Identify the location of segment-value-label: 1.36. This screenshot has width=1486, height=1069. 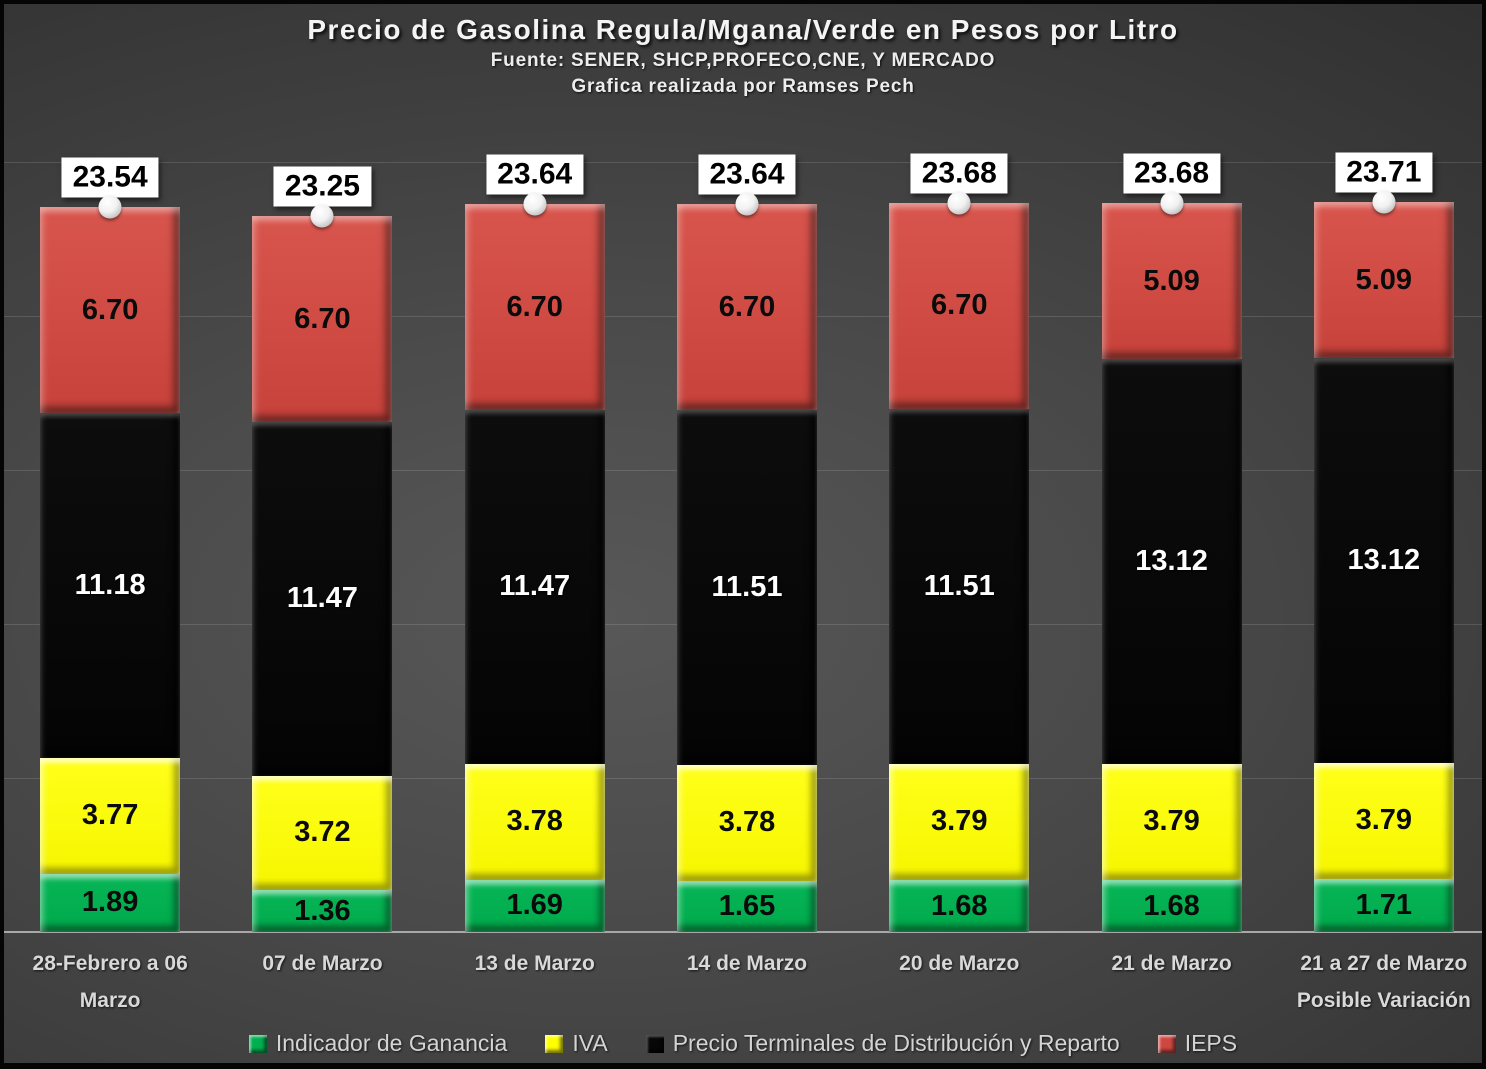
(322, 910).